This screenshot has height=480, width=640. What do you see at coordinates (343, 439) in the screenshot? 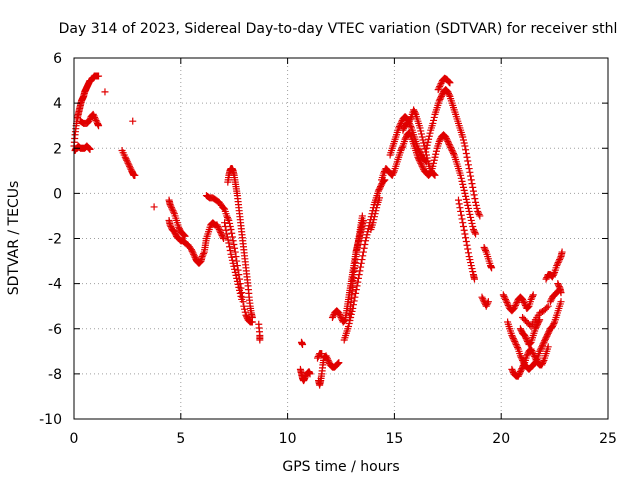
I see `x-tick-labels: 0 5 10 15 20 25` at bounding box center [343, 439].